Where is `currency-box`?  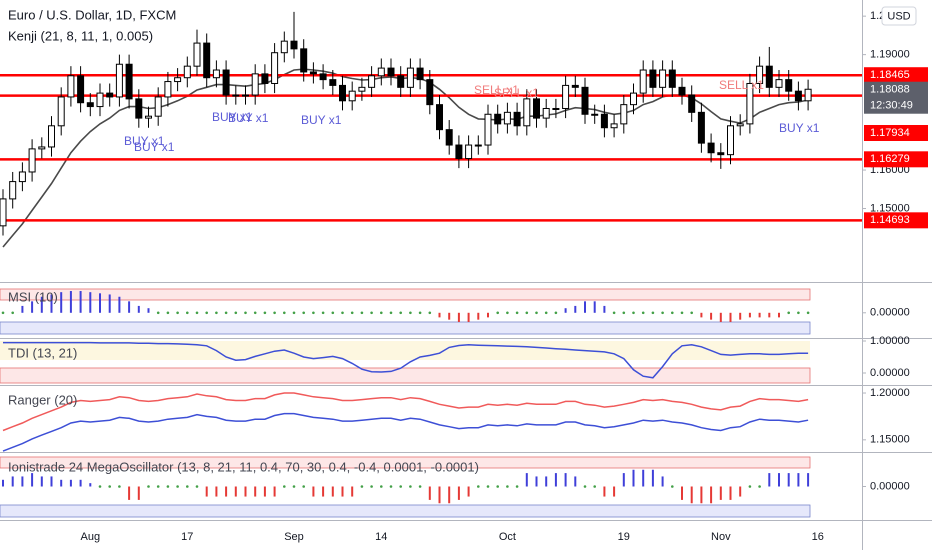 currency-box is located at coordinates (899, 16).